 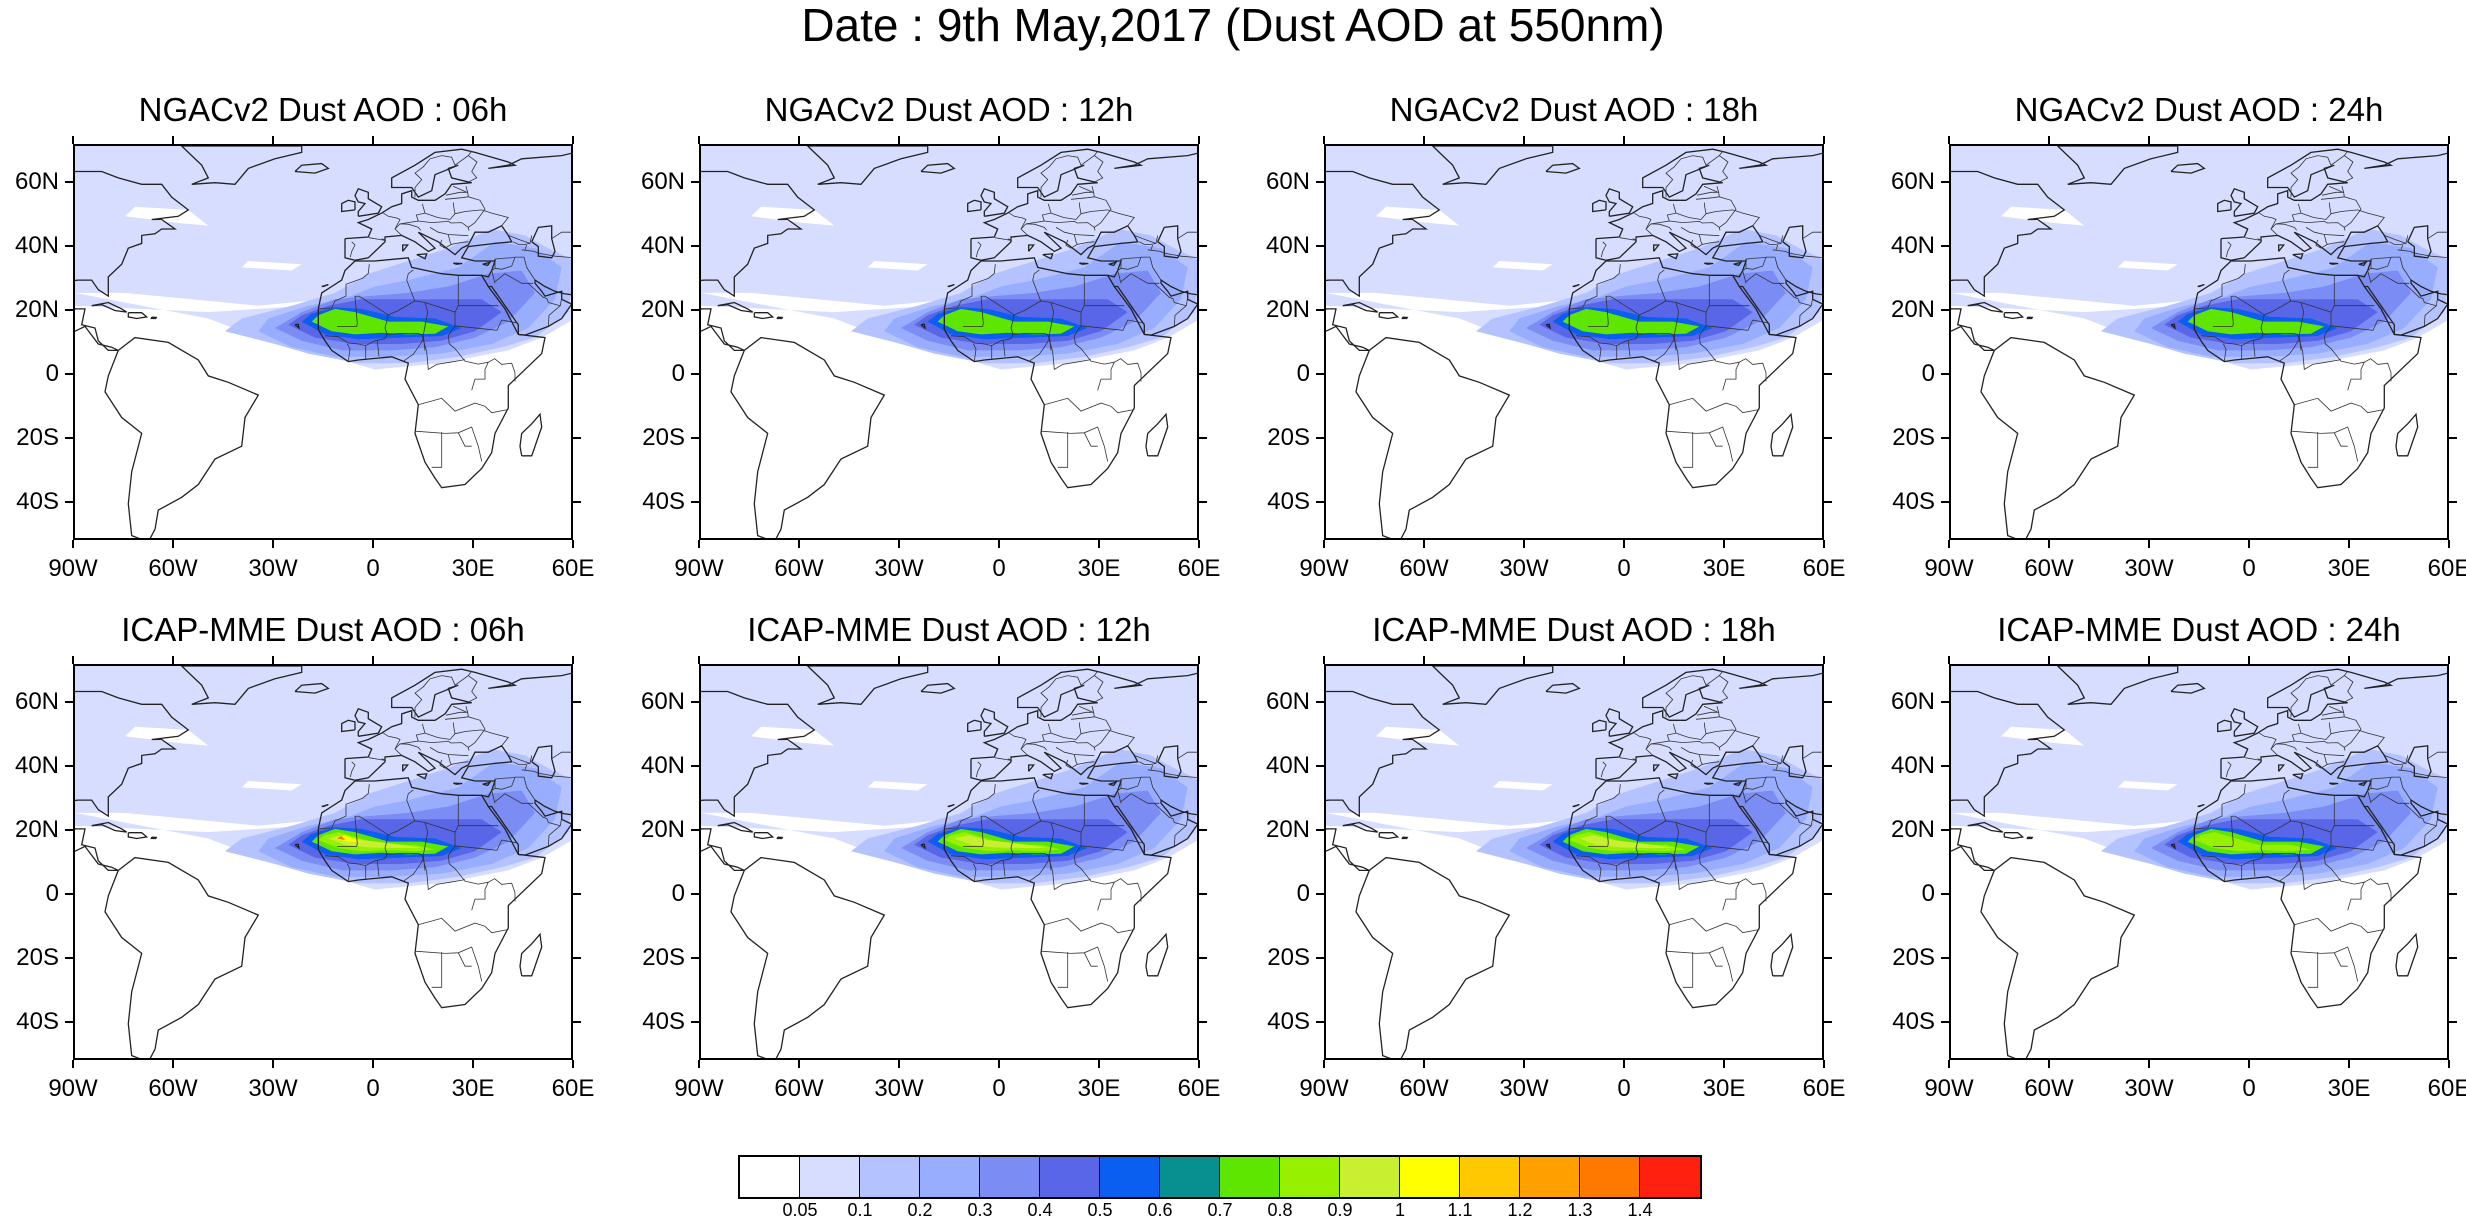 I want to click on lat-tick-label: 20N, so click(x=36, y=830).